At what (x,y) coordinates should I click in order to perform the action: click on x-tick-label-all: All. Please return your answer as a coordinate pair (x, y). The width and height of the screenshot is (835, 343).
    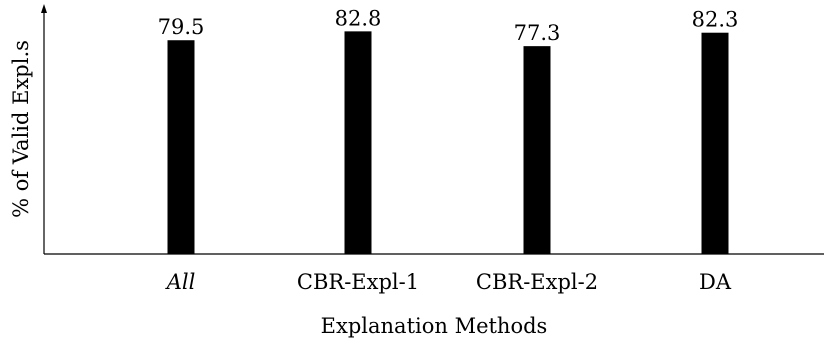
    Looking at the image, I should click on (180, 282).